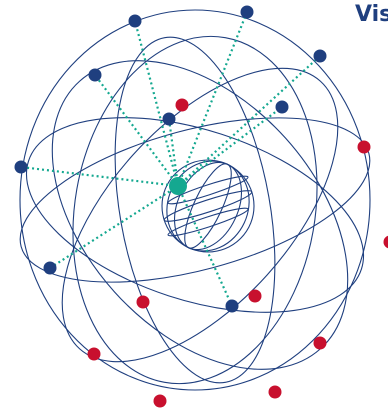 Image resolution: width=388 pixels, height=413 pixels. Describe the element at coordinates (207, 205) in the screenshot. I see `earth-globe` at that location.